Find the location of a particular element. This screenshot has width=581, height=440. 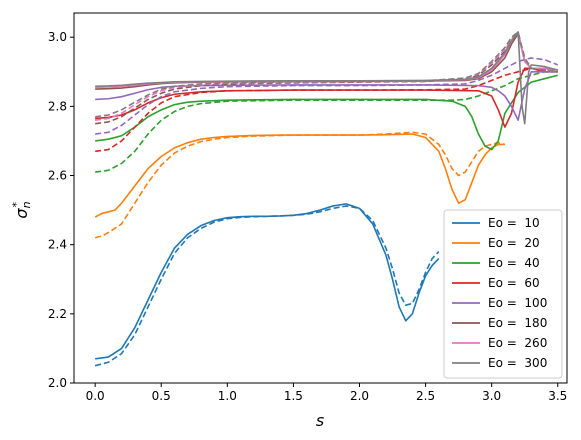

legend-label: Eo = 60 is located at coordinates (514, 283).